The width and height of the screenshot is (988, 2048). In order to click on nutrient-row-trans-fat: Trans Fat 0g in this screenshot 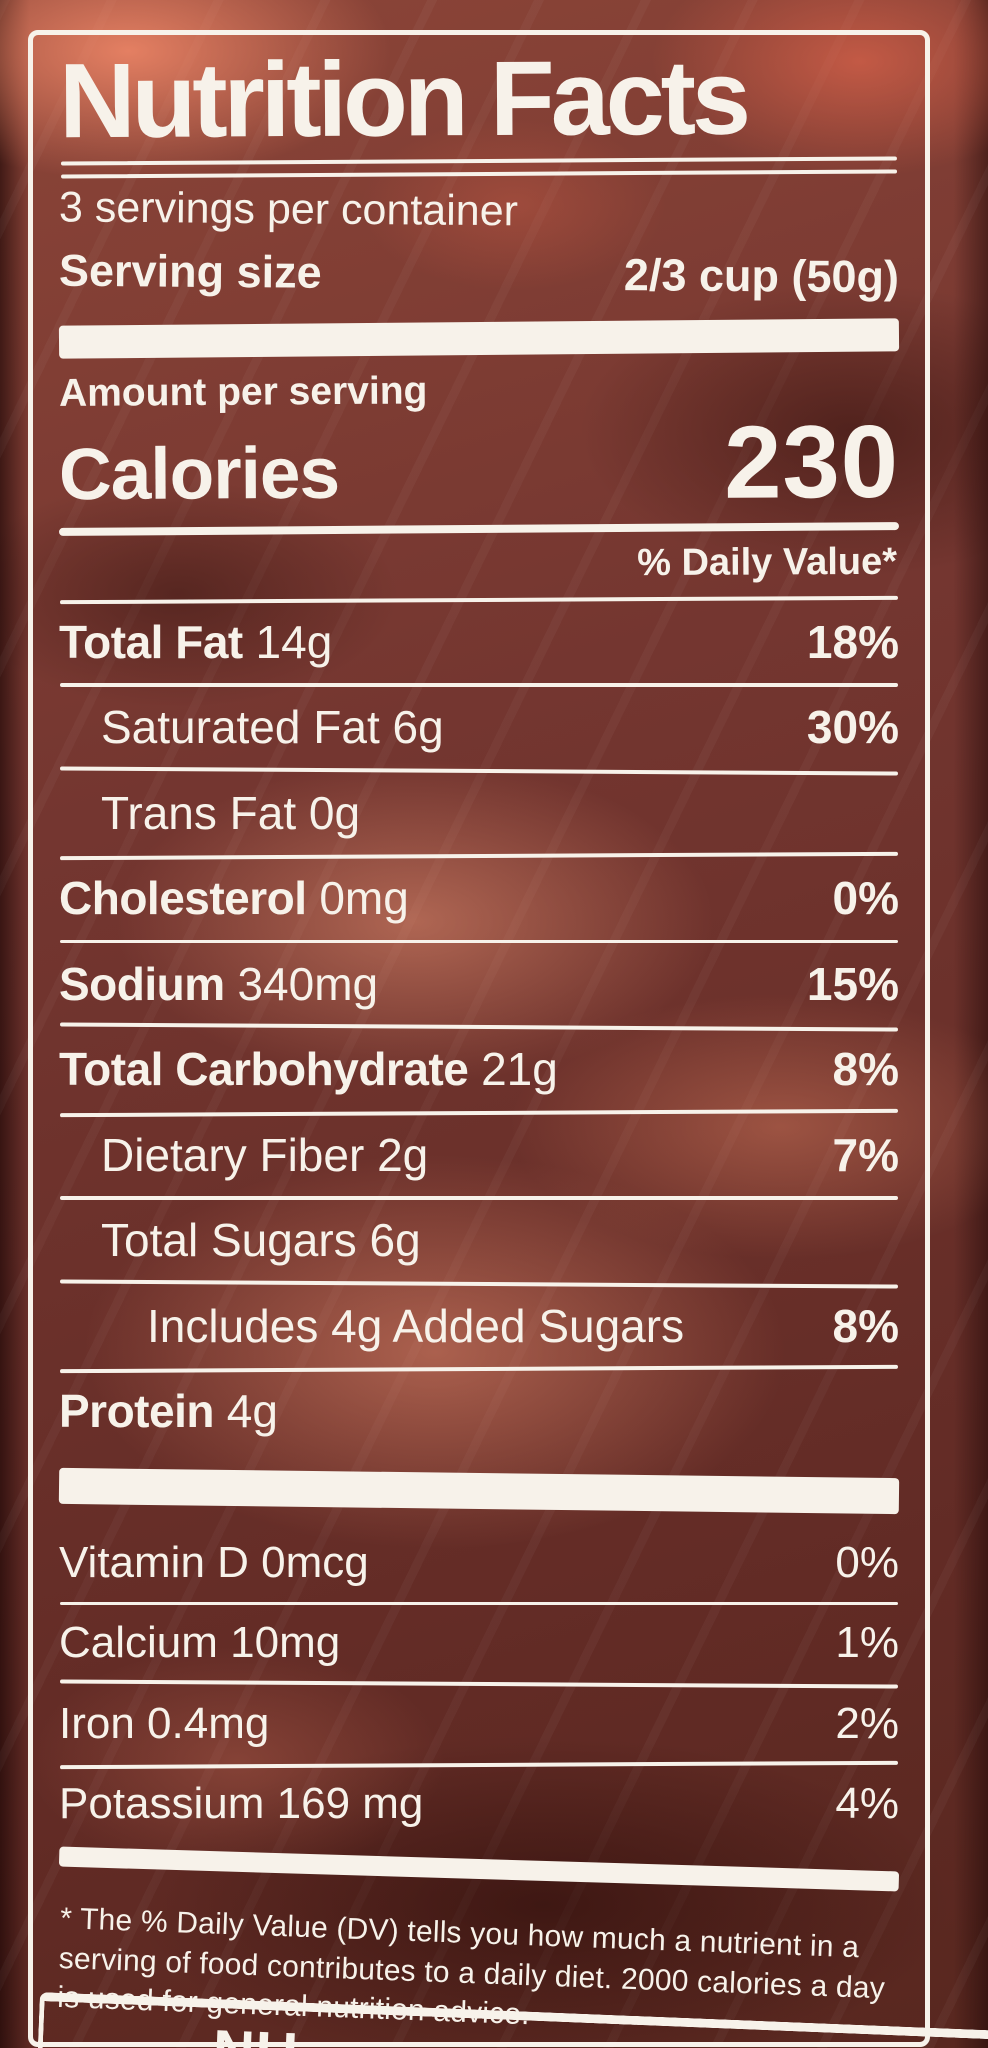, I will do `click(479, 810)`.